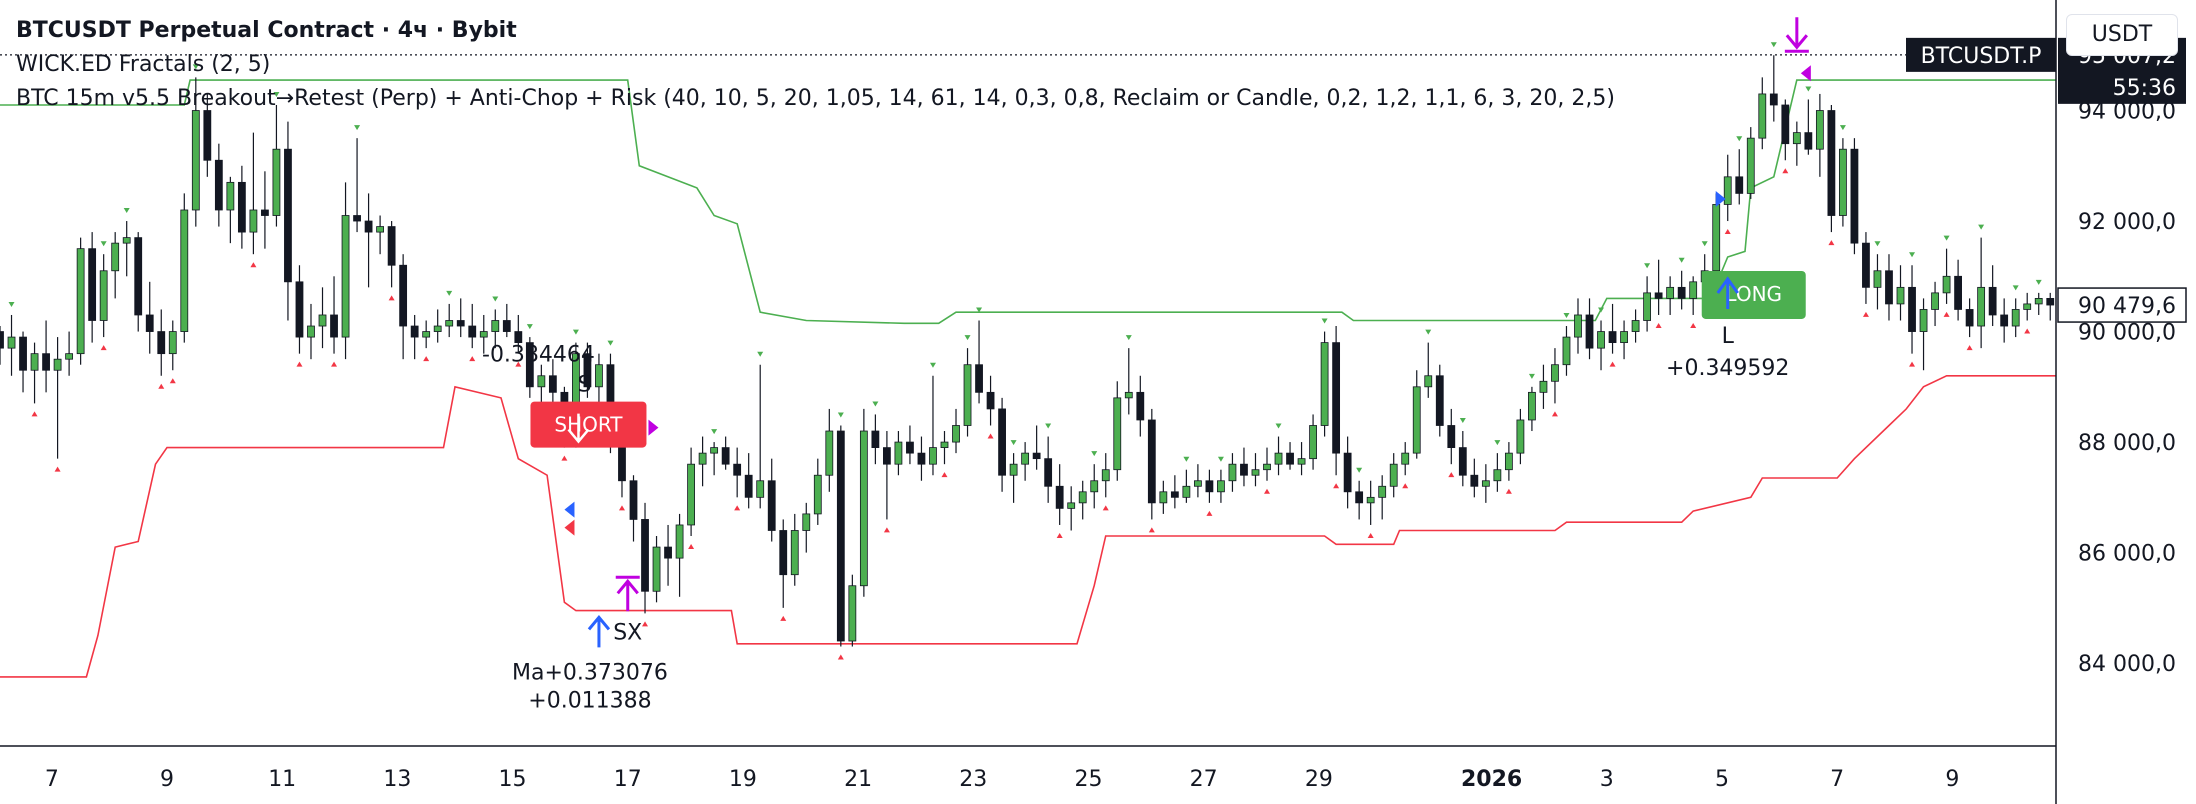  Describe the element at coordinates (266, 30) in the screenshot. I see `symbol-title: BTCUSDT Perpetual Contract · 4ч · Bybit` at that location.